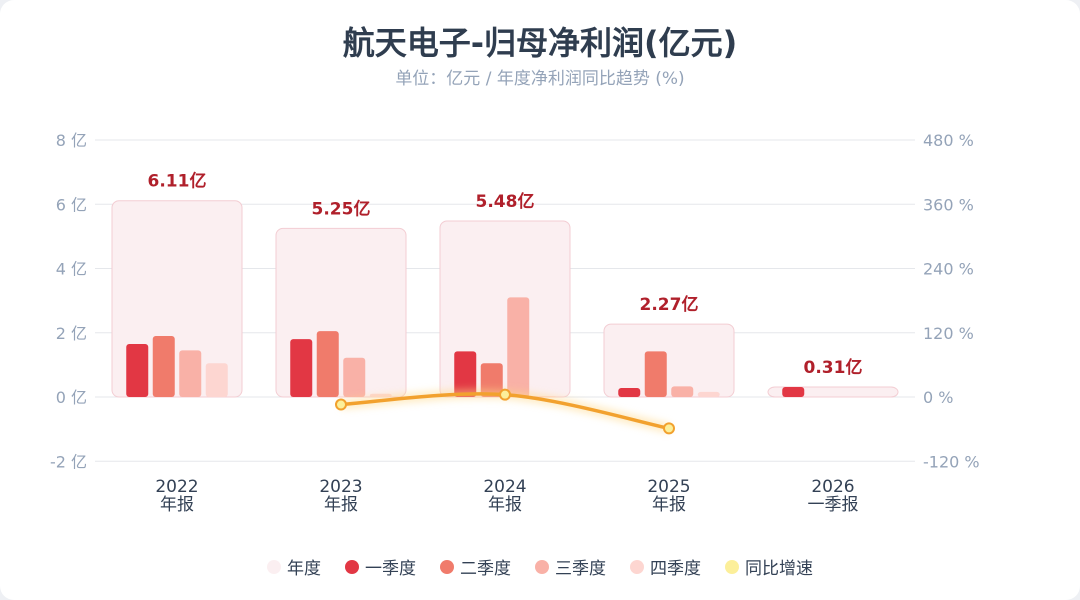 This screenshot has height=600, width=1080. I want to click on legend-item-q2: 二季度, so click(475, 566).